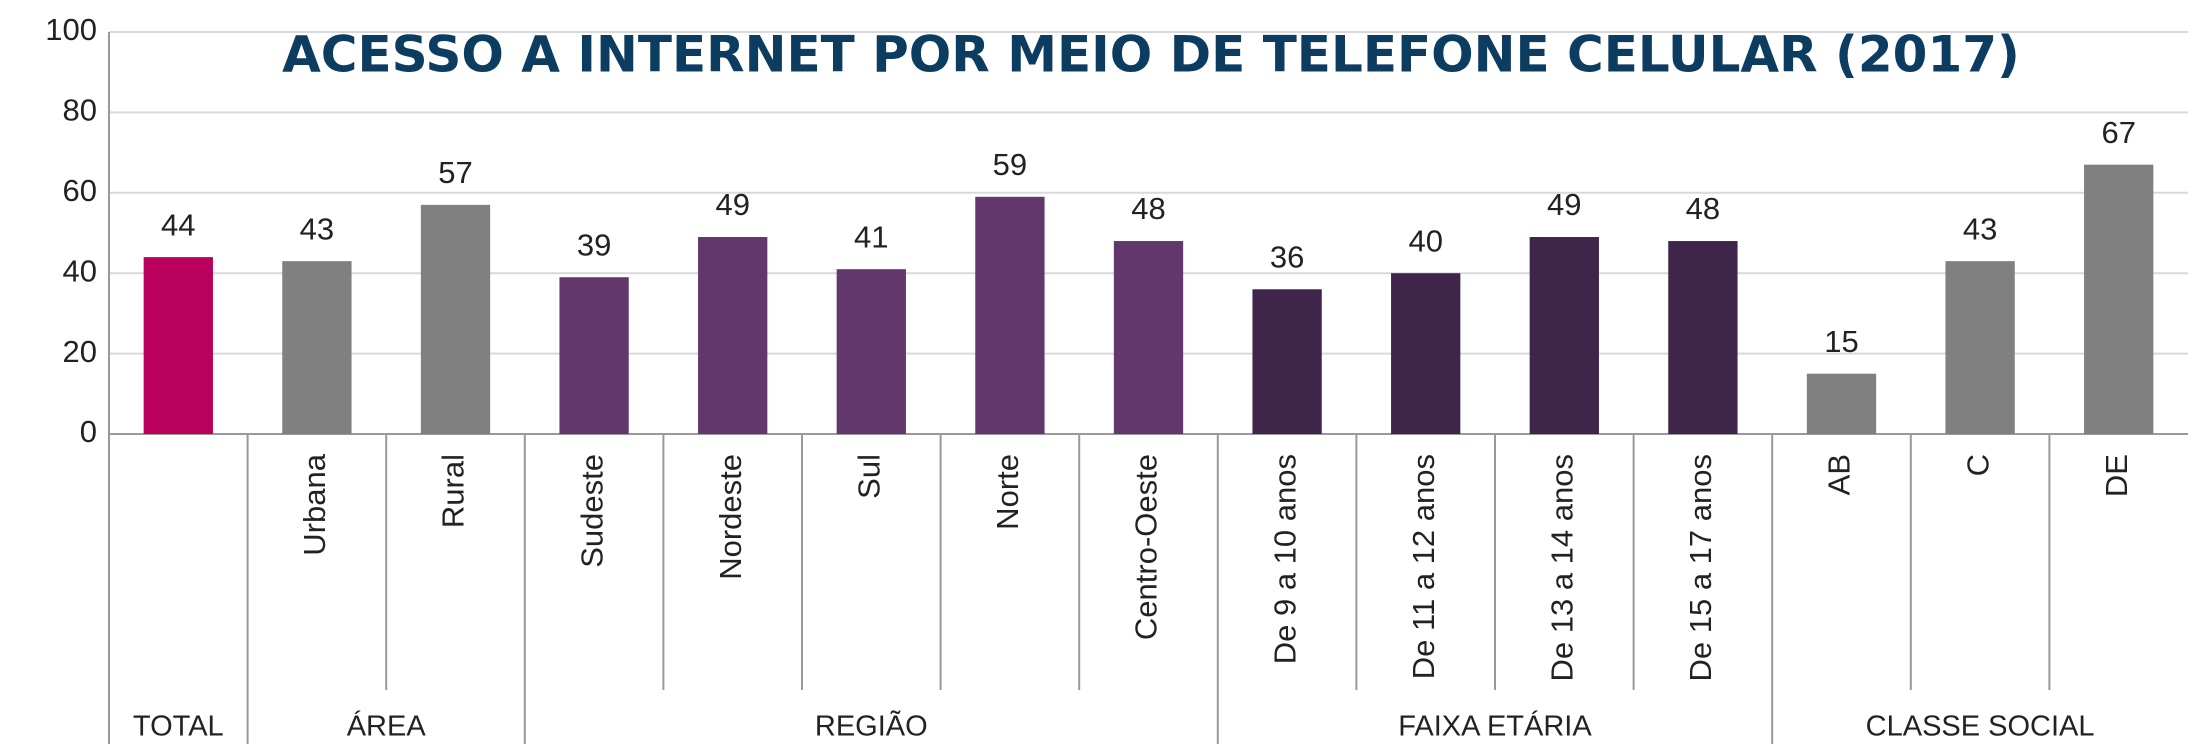 The width and height of the screenshot is (2188, 744). I want to click on x-tick-label: C, so click(1977, 465).